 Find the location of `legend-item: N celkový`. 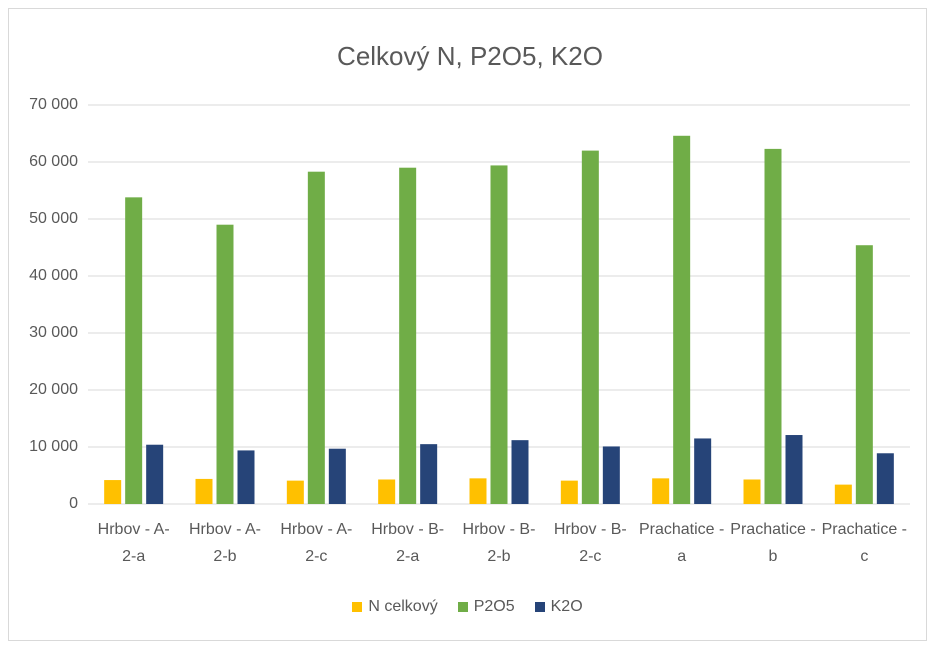

legend-item: N celkový is located at coordinates (395, 607).